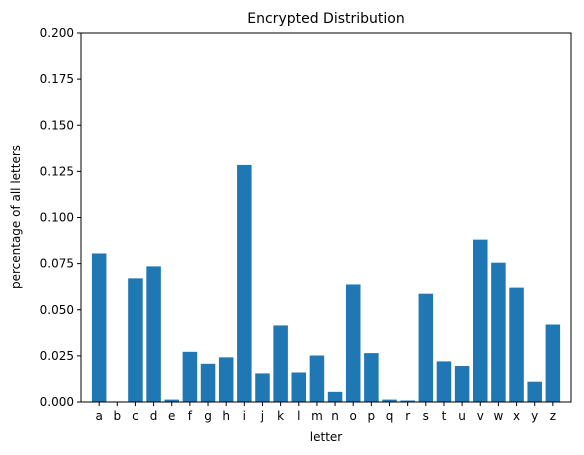 The width and height of the screenshot is (584, 455). Describe the element at coordinates (117, 416) in the screenshot. I see `x-tick-label: b` at that location.